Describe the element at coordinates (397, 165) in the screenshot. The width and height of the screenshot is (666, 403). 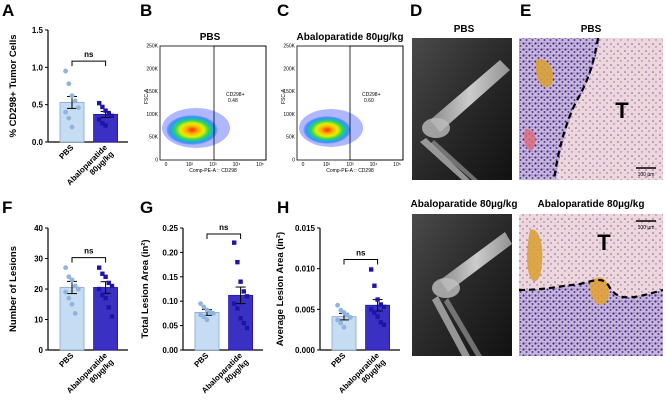
I see `flow-abalo-xtick: 10⁵` at that location.